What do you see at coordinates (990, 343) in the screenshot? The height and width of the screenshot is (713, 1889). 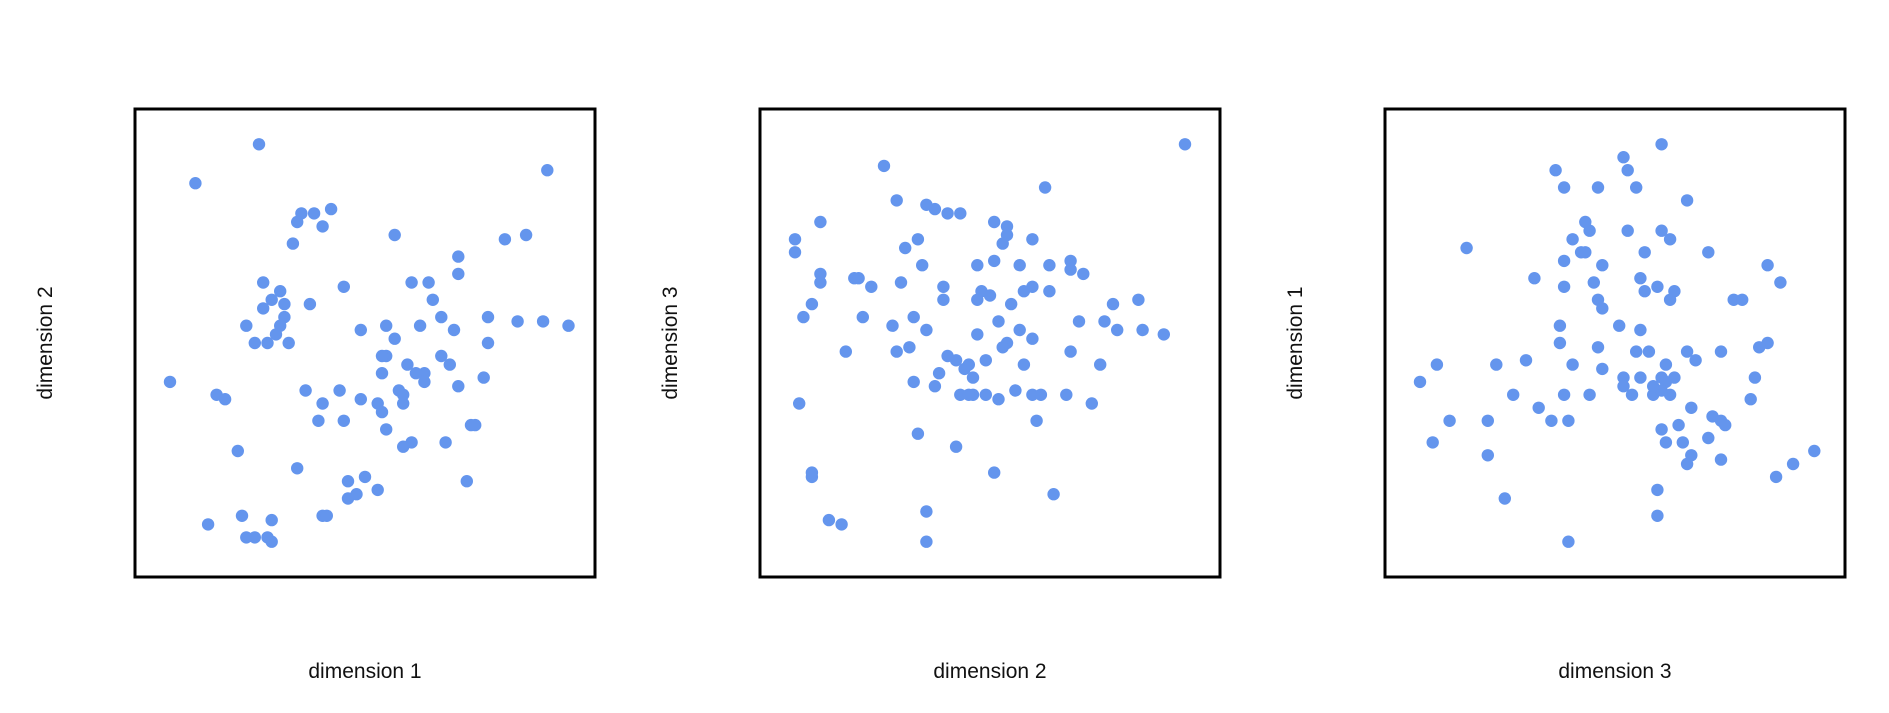 I see `points-group` at bounding box center [990, 343].